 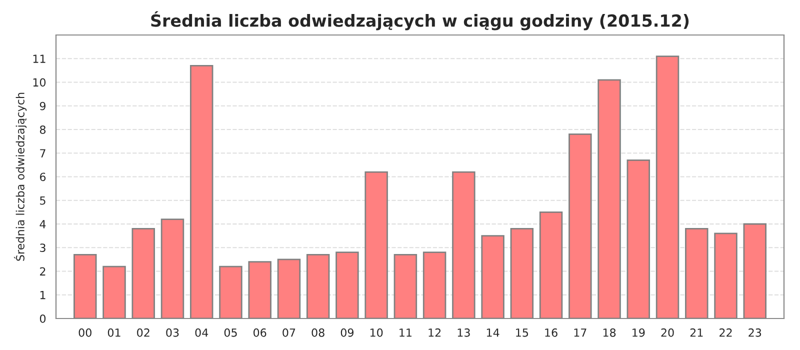 I want to click on y-tick-label: 4, so click(x=43, y=224).